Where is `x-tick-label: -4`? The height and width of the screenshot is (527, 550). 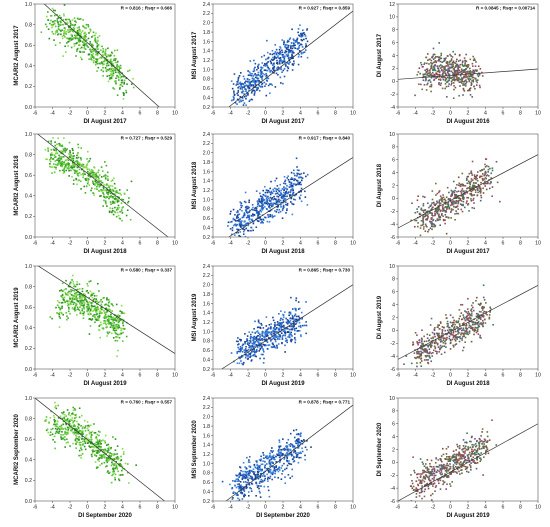 x-tick-label: -4 is located at coordinates (52, 114).